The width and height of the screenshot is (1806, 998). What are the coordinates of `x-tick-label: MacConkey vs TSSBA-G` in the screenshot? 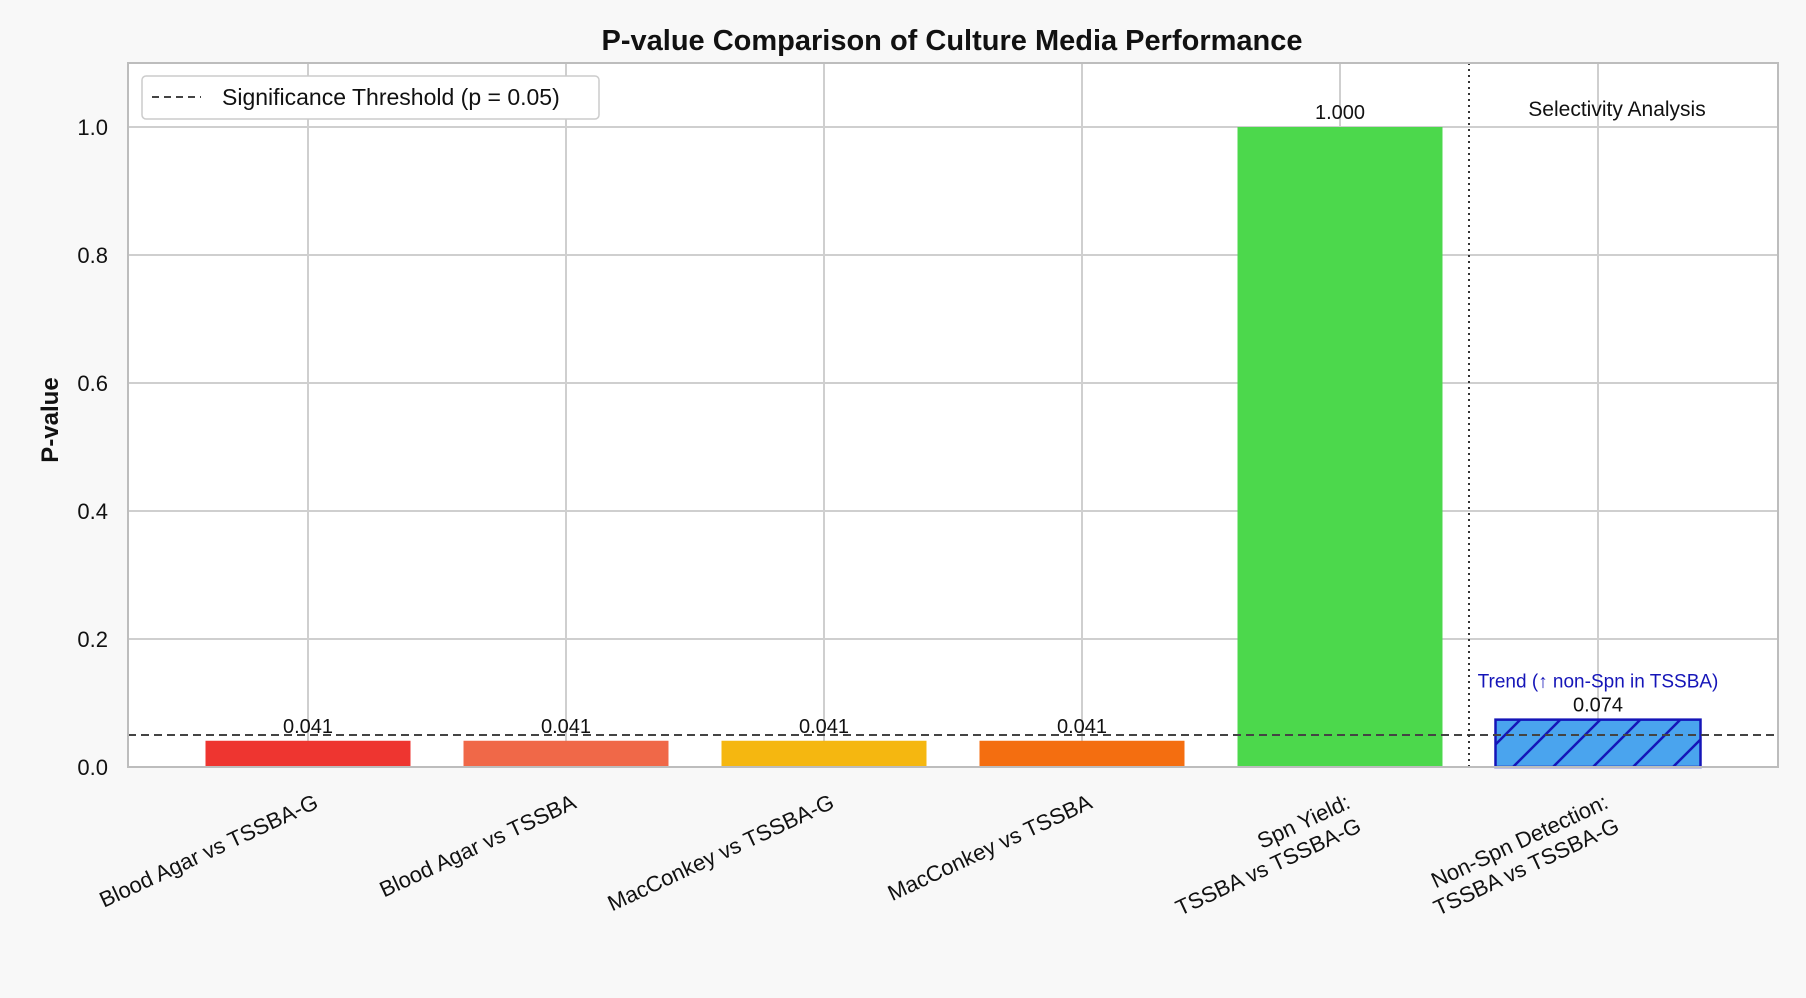 It's located at (721, 852).